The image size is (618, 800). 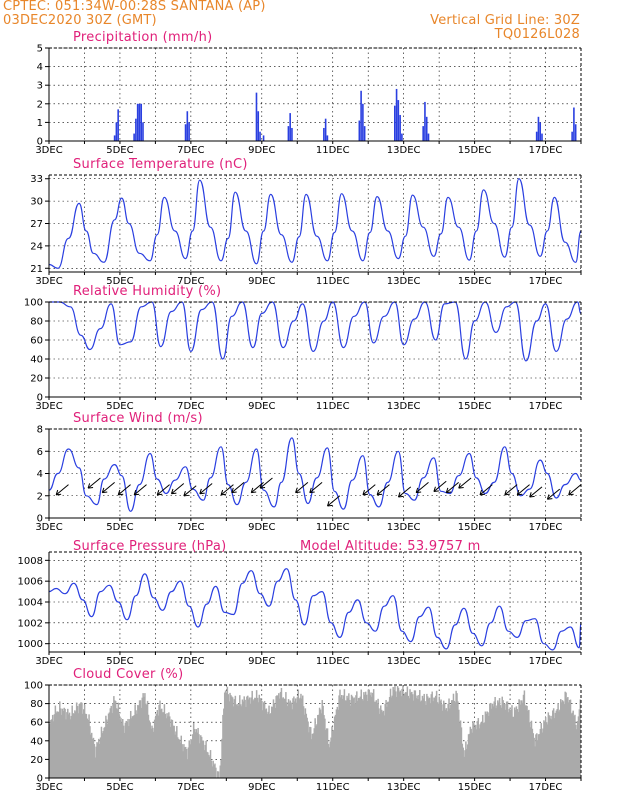 I want to click on cloud-xtick-label: 5DEC, so click(x=119, y=787).